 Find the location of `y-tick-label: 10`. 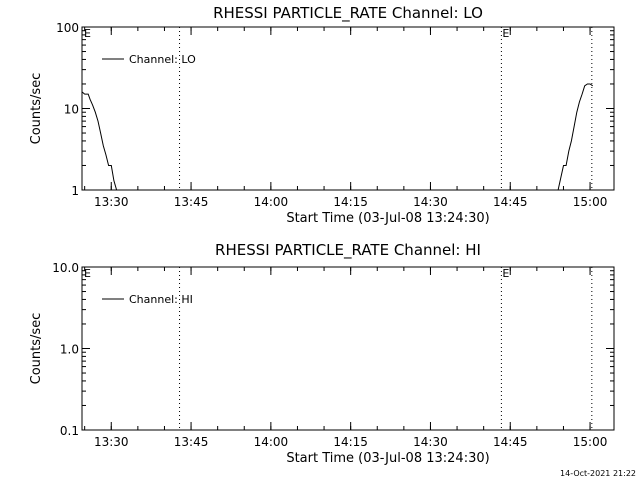

y-tick-label: 10 is located at coordinates (71, 110).